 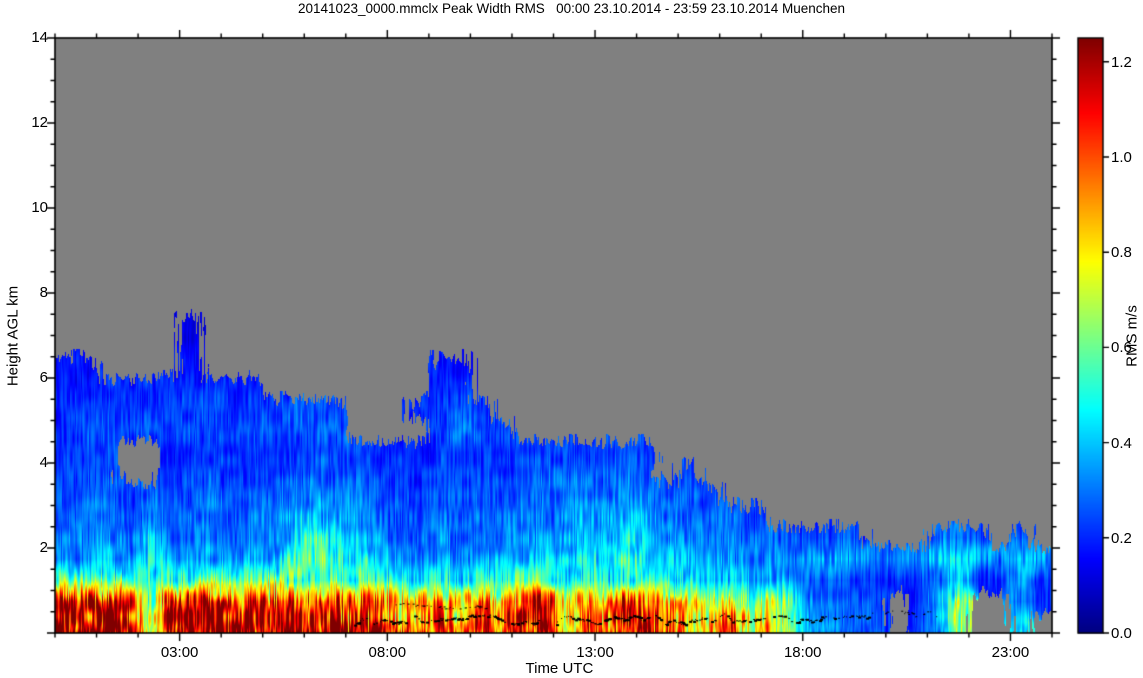 I want to click on colorbar-tick-0.4: 0.4, so click(x=1121, y=443).